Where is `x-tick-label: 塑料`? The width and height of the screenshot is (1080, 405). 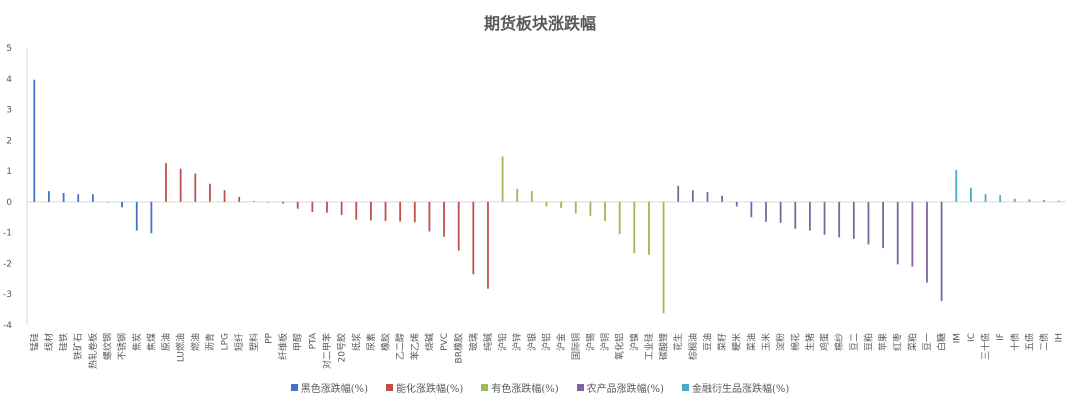
x-tick-label: 塑料 is located at coordinates (254, 342).